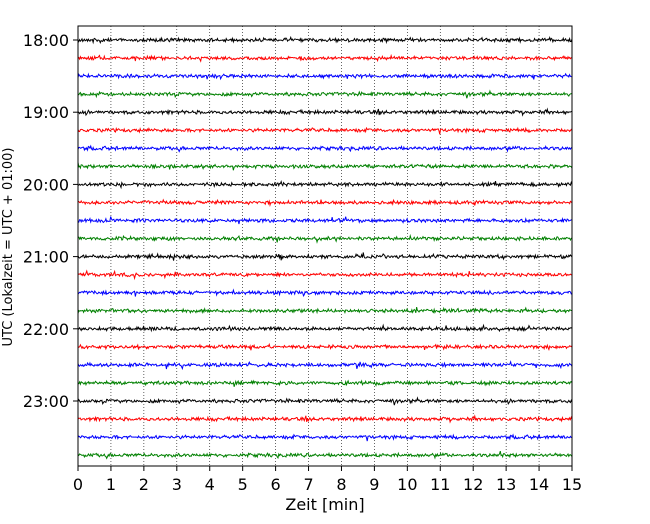 Image resolution: width=650 pixels, height=524 pixels. I want to click on x-tick-label: 13, so click(506, 484).